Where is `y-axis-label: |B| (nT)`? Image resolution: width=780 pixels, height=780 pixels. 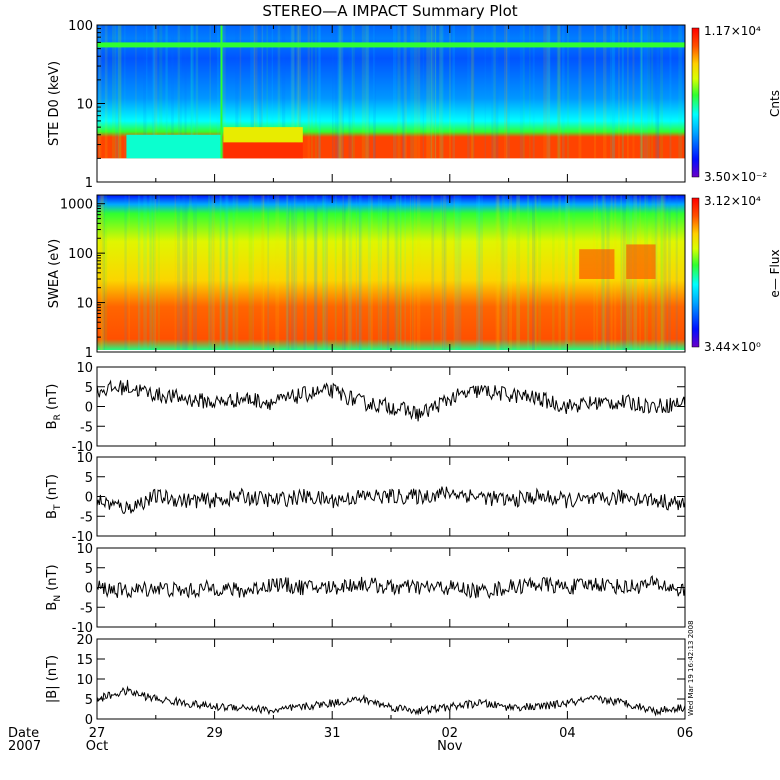
y-axis-label: |B| (nT) is located at coordinates (52, 679).